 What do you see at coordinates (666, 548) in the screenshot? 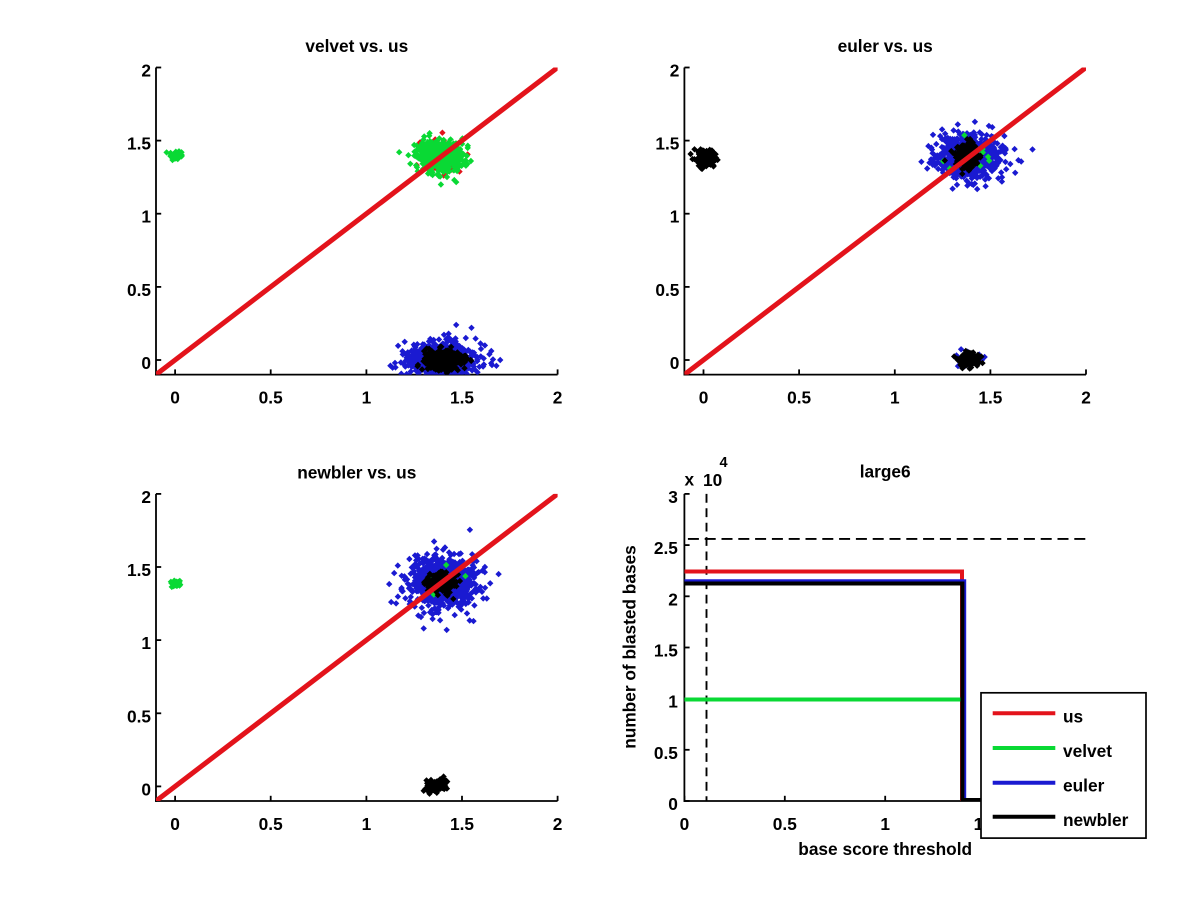
I see `svg-text: 2.5` at bounding box center [666, 548].